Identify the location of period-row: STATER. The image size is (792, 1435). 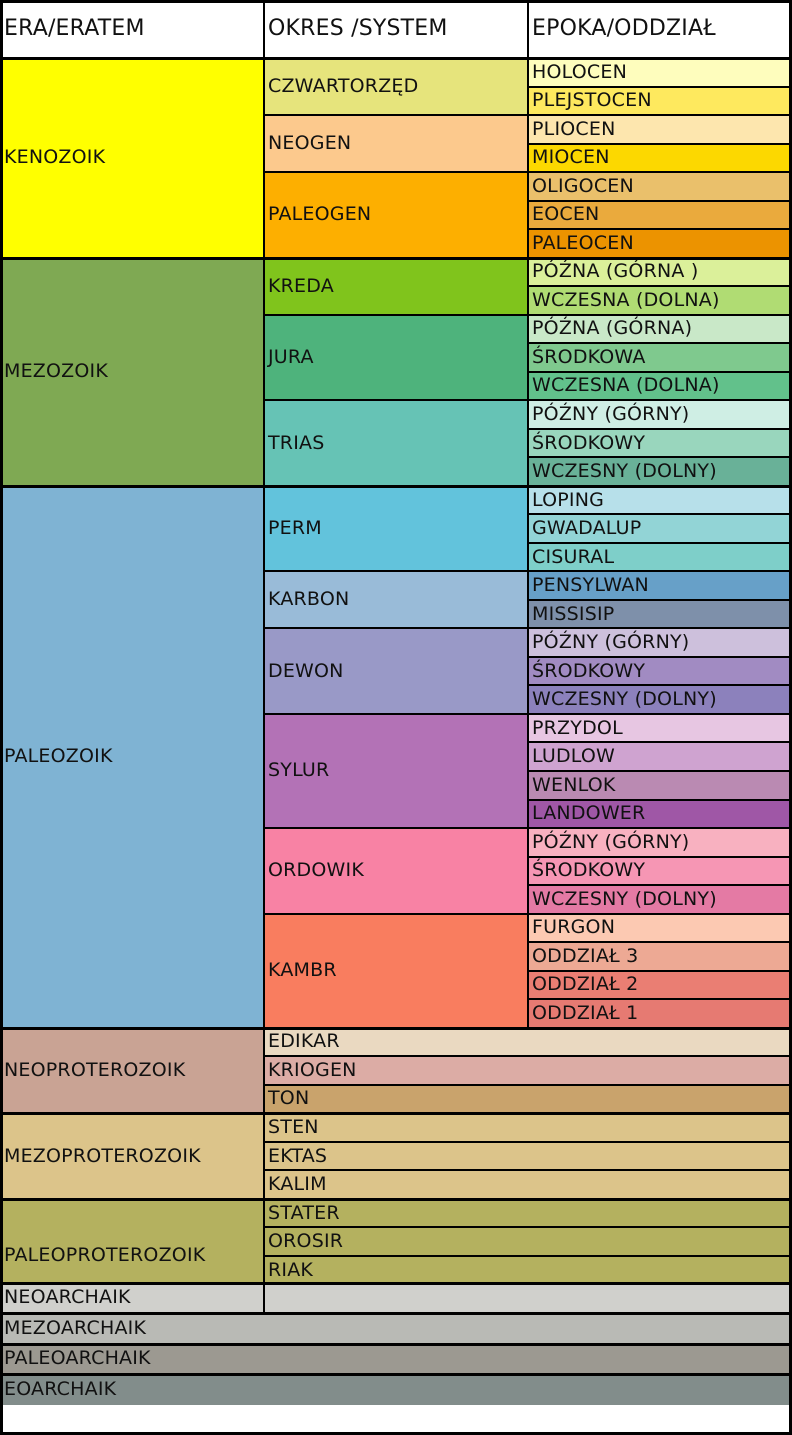
(528, 1213).